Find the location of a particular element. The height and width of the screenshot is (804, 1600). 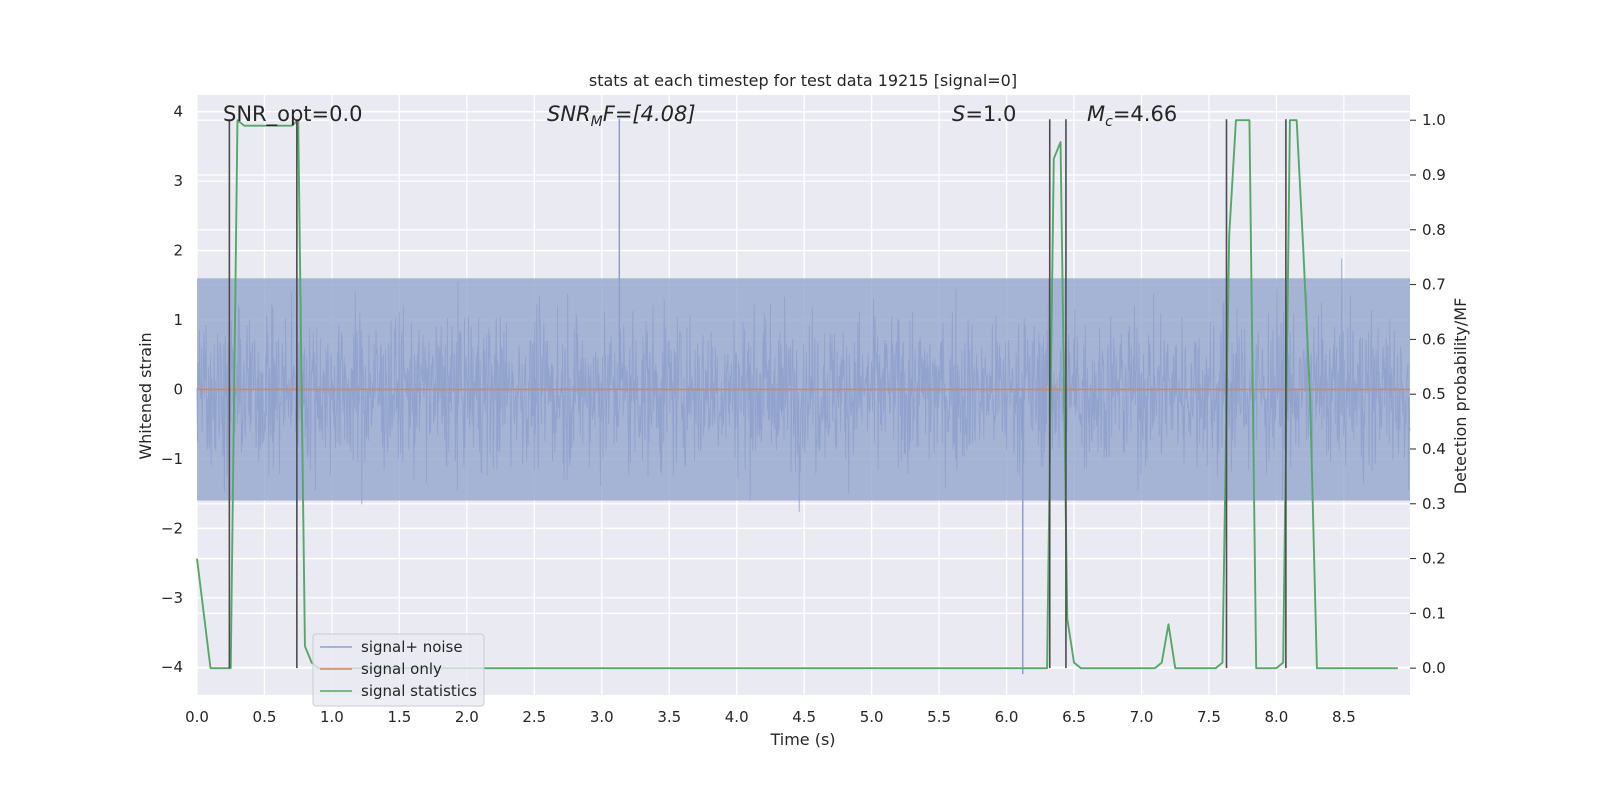

x-tick-label: 2.5 is located at coordinates (534, 717).